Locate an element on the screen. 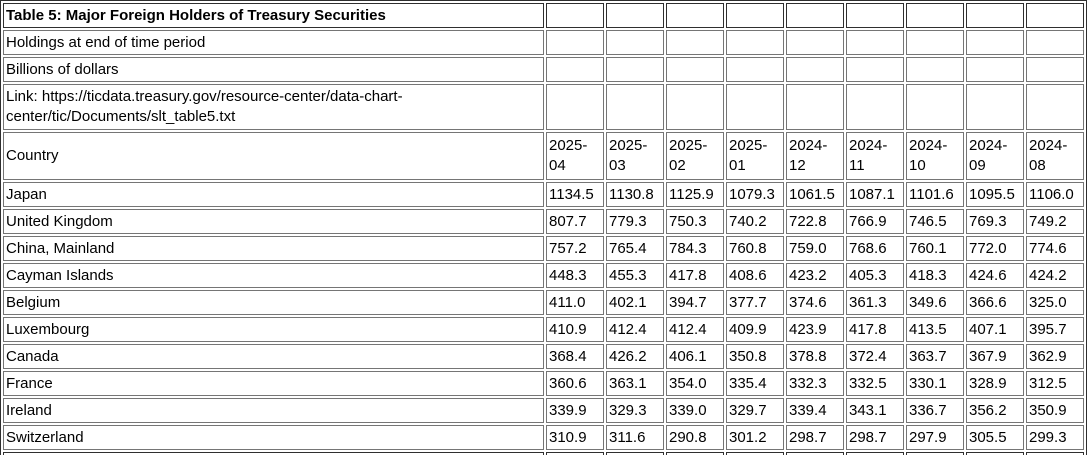  value-cell: 1095.5 is located at coordinates (995, 194).